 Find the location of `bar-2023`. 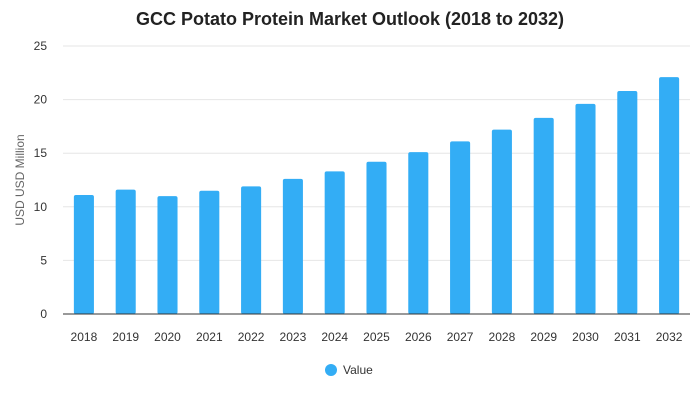

bar-2023 is located at coordinates (292, 246).